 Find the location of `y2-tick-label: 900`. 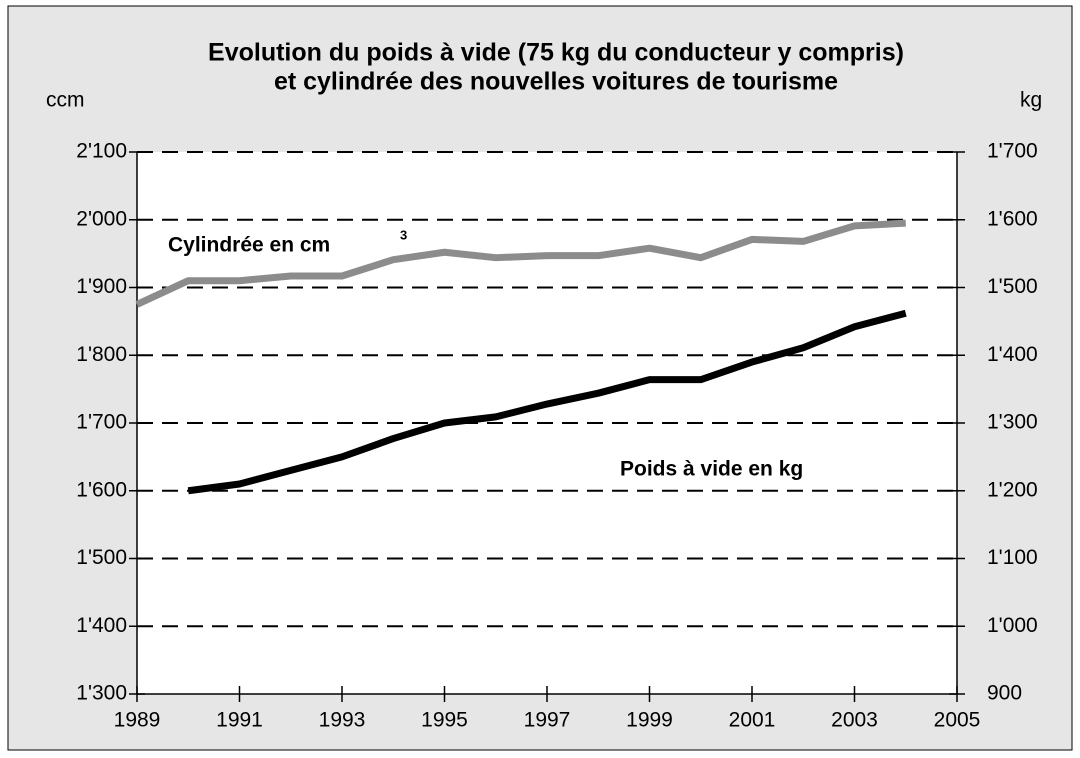

y2-tick-label: 900 is located at coordinates (1004, 693).